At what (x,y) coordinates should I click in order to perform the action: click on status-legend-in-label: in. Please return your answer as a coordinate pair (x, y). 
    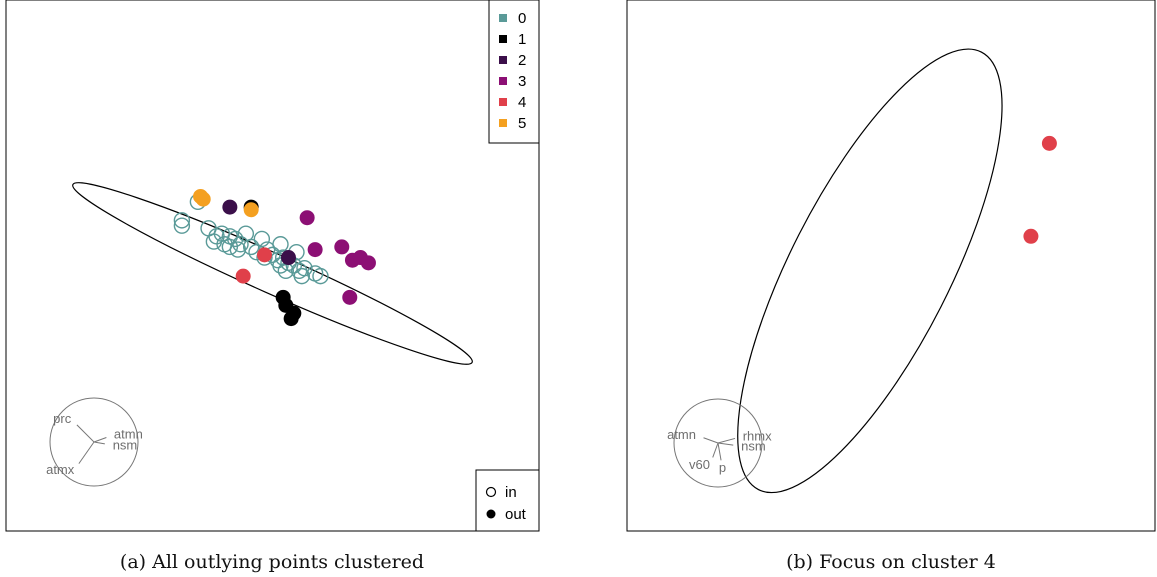
    Looking at the image, I should click on (511, 492).